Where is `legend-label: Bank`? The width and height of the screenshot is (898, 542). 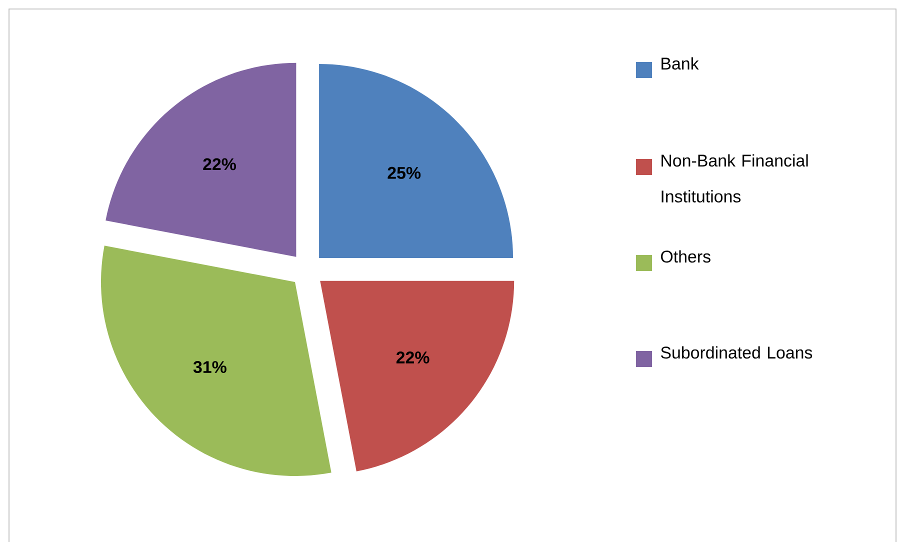 legend-label: Bank is located at coordinates (680, 63).